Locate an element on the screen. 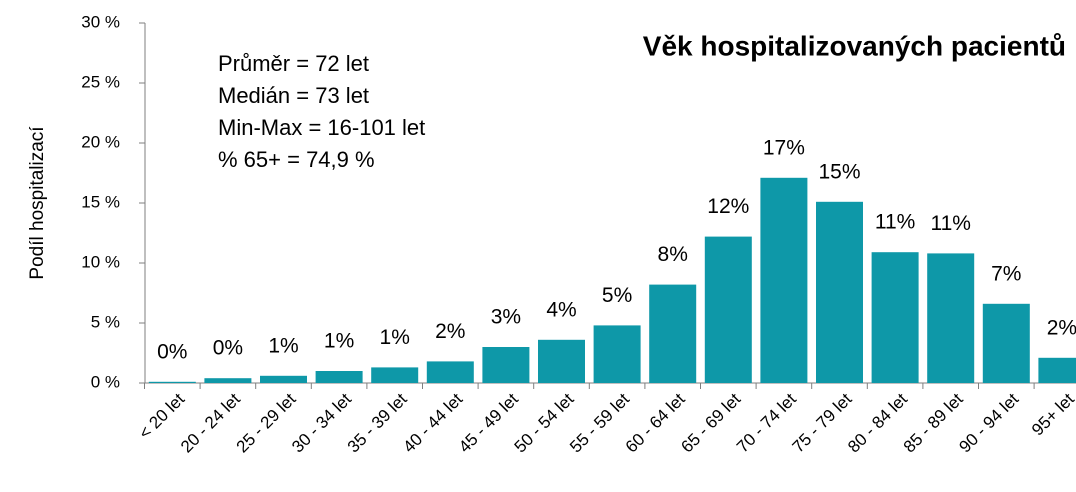 This screenshot has width=1076, height=492. annotation: Průměr = 72 let is located at coordinates (293, 63).